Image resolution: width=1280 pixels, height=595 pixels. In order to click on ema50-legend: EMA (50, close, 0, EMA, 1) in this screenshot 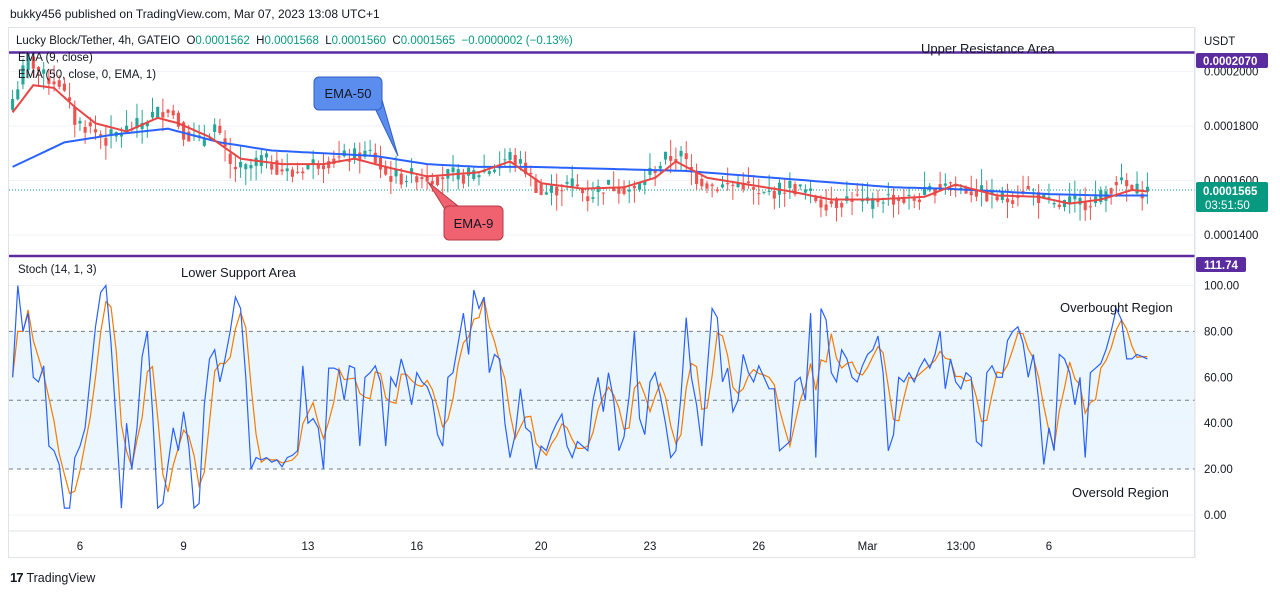, I will do `click(87, 75)`.